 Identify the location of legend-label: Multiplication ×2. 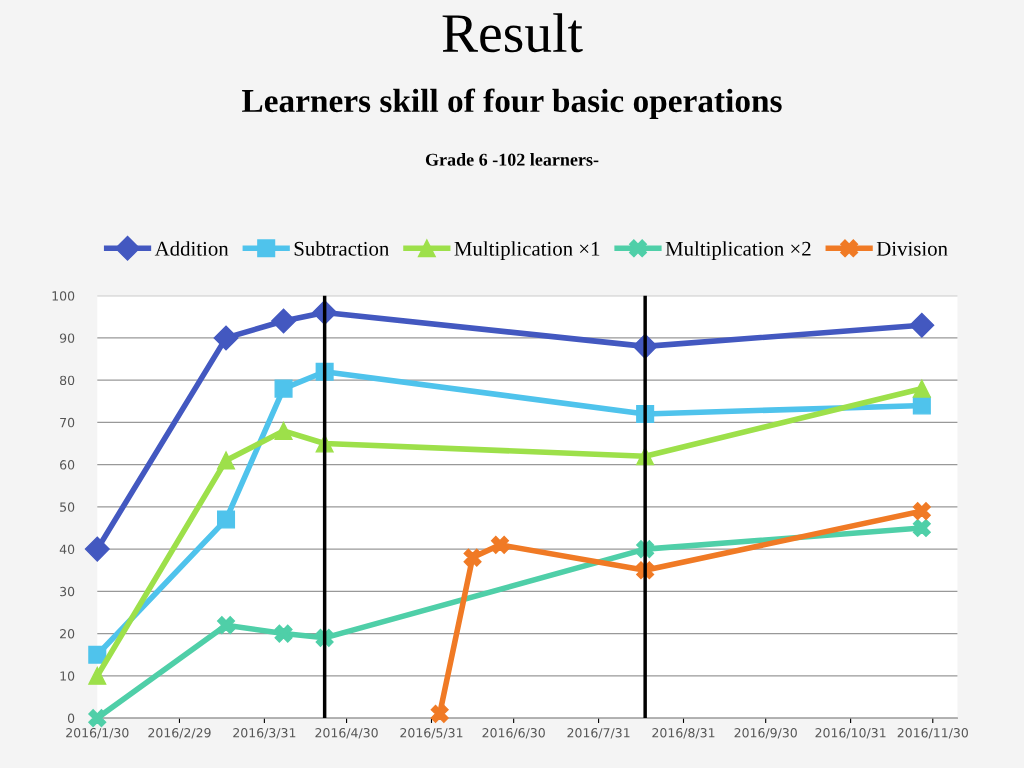
(738, 251).